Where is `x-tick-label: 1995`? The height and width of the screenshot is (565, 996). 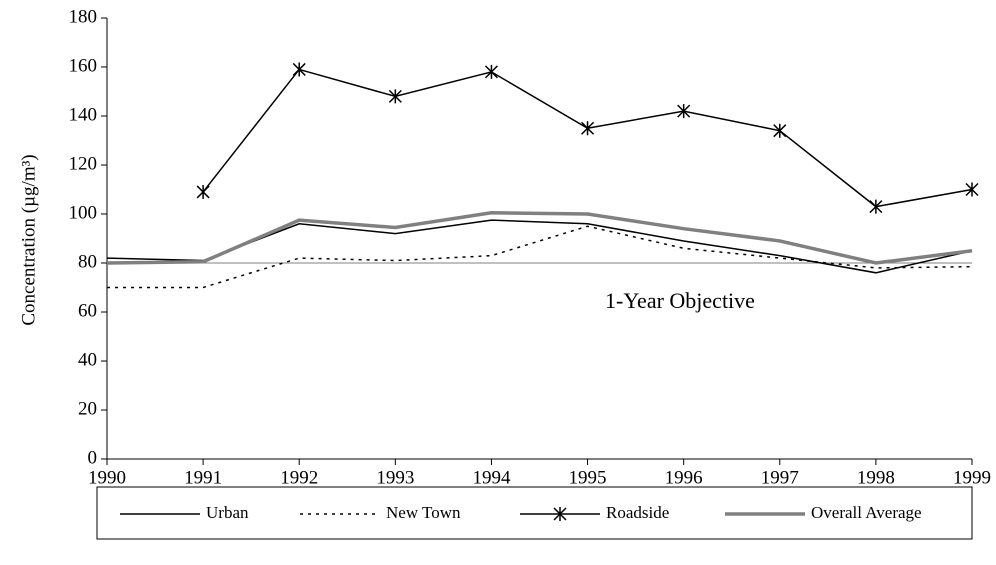
x-tick-label: 1995 is located at coordinates (588, 477).